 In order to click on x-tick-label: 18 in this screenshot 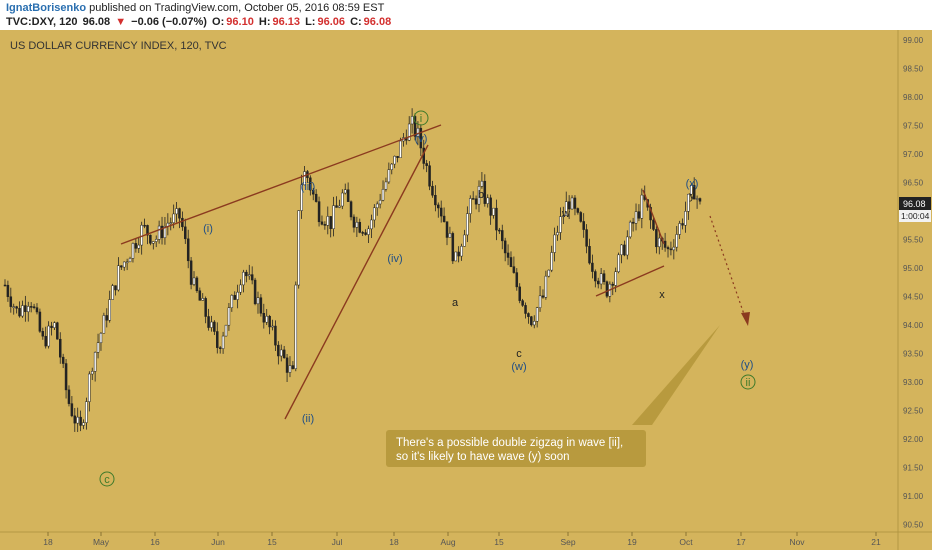, I will do `click(48, 542)`.